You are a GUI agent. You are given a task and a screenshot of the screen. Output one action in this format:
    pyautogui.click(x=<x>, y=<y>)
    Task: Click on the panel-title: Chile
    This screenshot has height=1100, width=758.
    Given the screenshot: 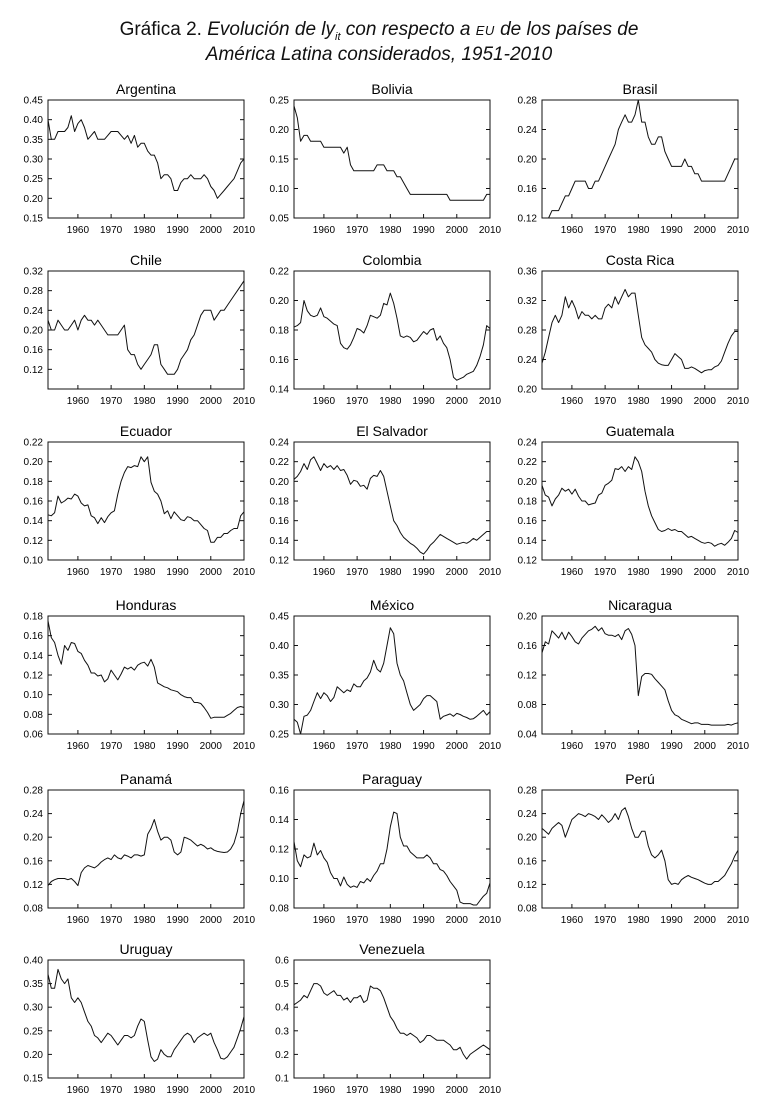 What is the action you would take?
    pyautogui.click(x=146, y=260)
    